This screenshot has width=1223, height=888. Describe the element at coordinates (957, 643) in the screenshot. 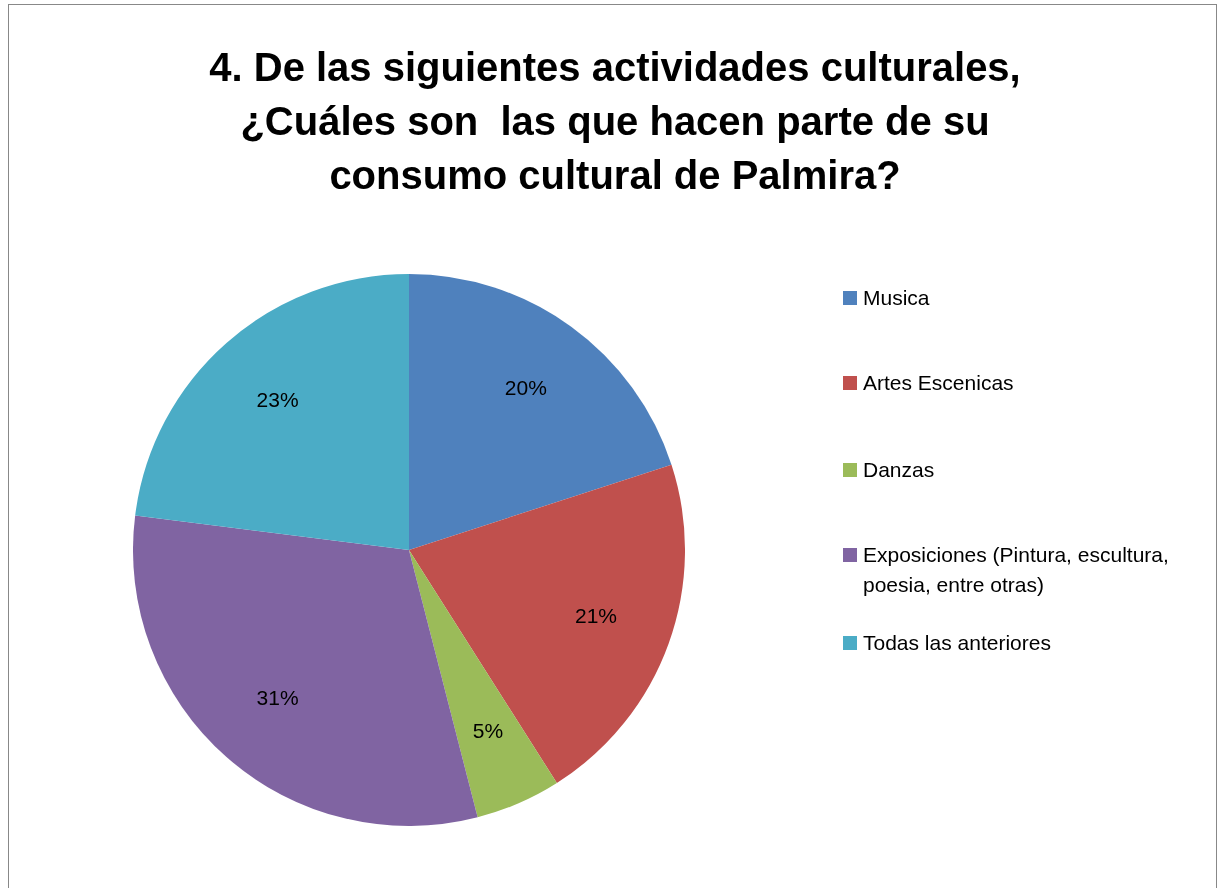

I see `legend-label: Todas las anteriores` at that location.